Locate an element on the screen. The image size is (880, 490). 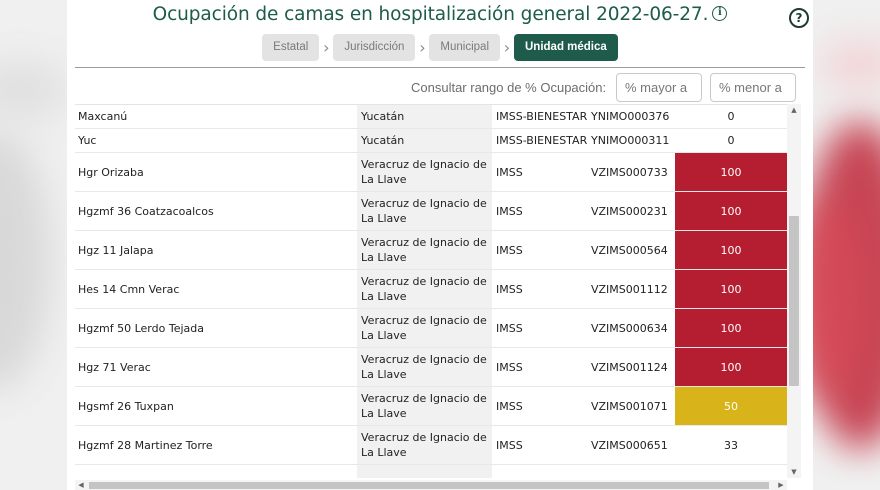
filter-label: Consultar rango de % Ocupación: is located at coordinates (509, 87).